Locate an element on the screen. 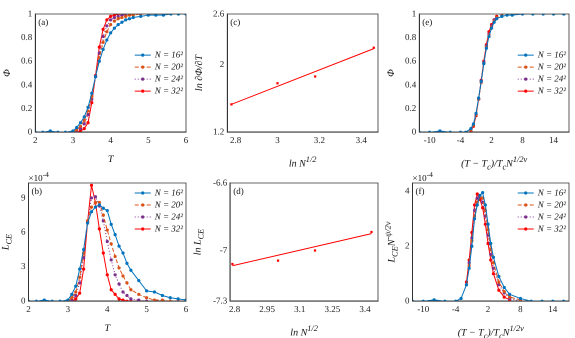  annotation: (b) is located at coordinates (37, 191).